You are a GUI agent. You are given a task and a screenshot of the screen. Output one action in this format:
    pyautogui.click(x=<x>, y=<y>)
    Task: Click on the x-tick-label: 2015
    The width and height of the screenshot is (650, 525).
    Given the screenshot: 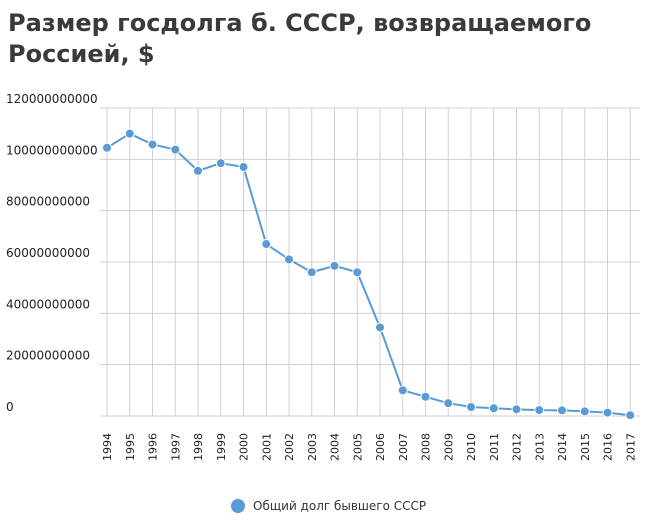 What is the action you would take?
    pyautogui.click(x=585, y=447)
    